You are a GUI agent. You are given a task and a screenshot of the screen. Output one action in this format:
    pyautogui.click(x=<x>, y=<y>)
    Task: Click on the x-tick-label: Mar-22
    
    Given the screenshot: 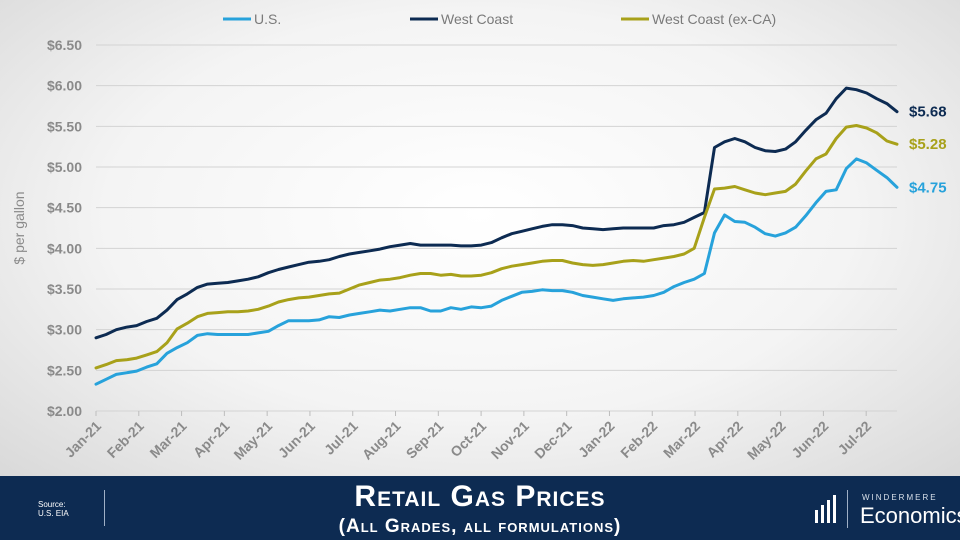 What is the action you would take?
    pyautogui.click(x=681, y=439)
    